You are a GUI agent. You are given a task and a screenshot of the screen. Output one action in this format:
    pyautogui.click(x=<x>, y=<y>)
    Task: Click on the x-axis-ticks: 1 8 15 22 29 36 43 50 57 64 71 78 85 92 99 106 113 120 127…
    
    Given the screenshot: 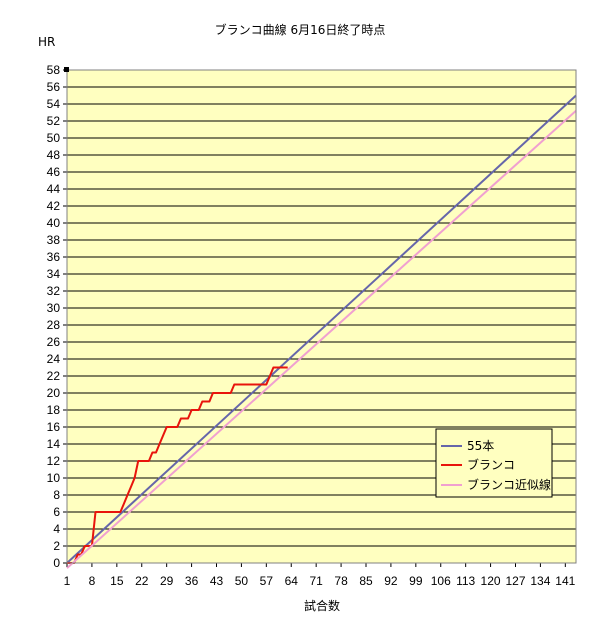 What is the action you would take?
    pyautogui.click(x=320, y=575)
    